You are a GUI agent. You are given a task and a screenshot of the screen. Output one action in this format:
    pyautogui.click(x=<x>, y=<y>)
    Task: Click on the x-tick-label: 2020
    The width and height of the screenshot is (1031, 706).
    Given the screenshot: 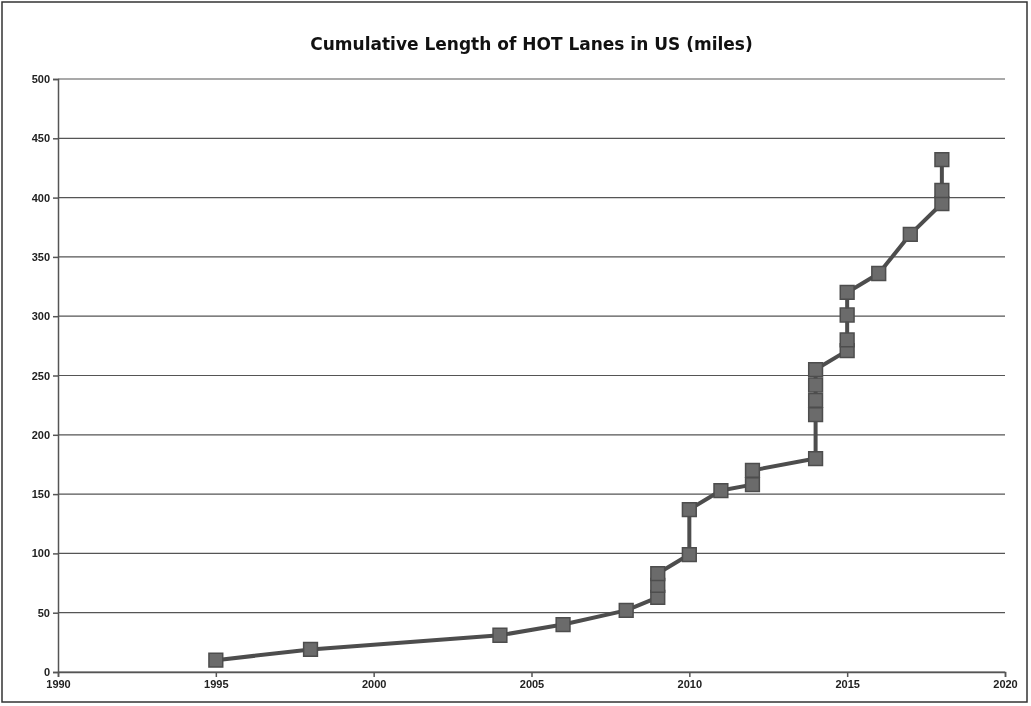 What is the action you would take?
    pyautogui.click(x=1005, y=683)
    